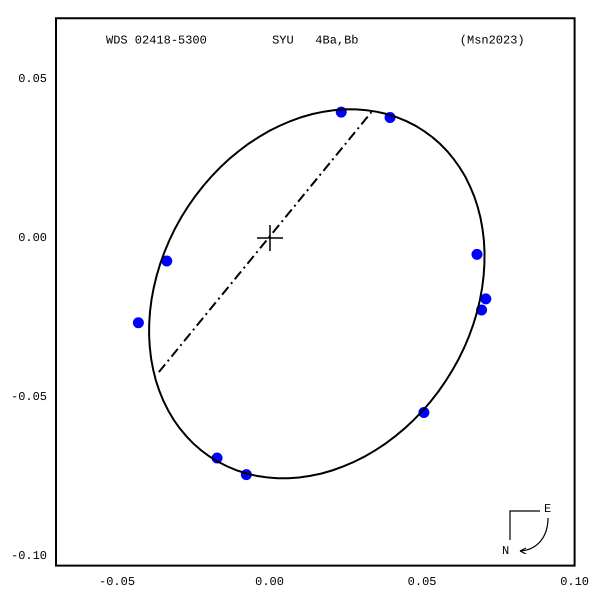 The image size is (600, 600). Describe the element at coordinates (117, 581) in the screenshot. I see `x-tick-label: -0.05` at that location.